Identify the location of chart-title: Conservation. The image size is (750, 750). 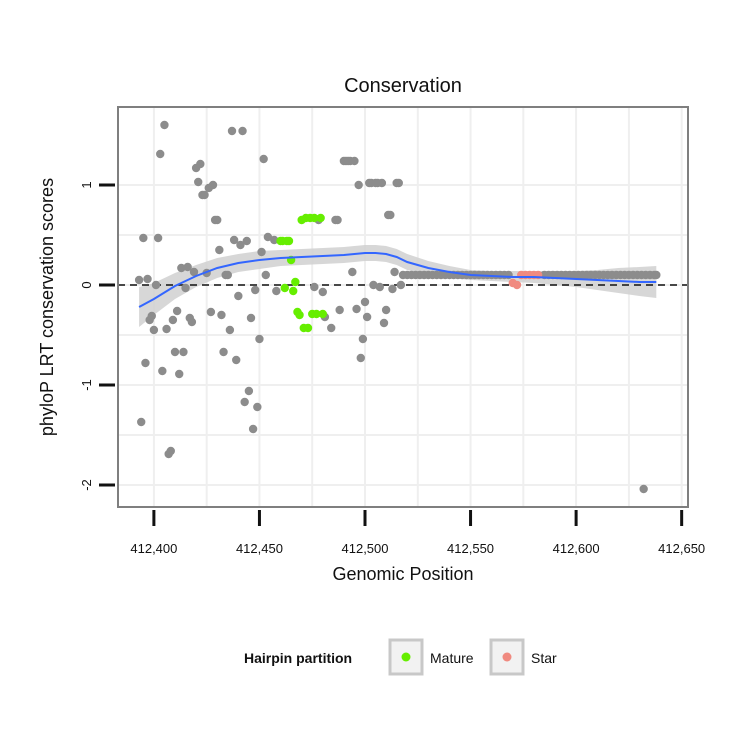
(403, 86).